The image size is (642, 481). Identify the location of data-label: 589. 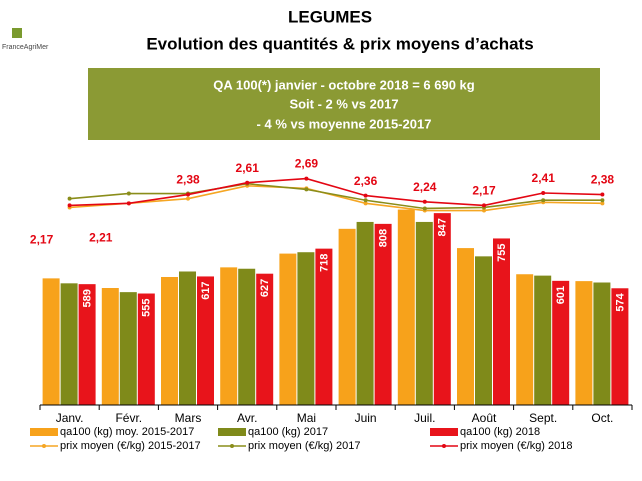
(88, 298).